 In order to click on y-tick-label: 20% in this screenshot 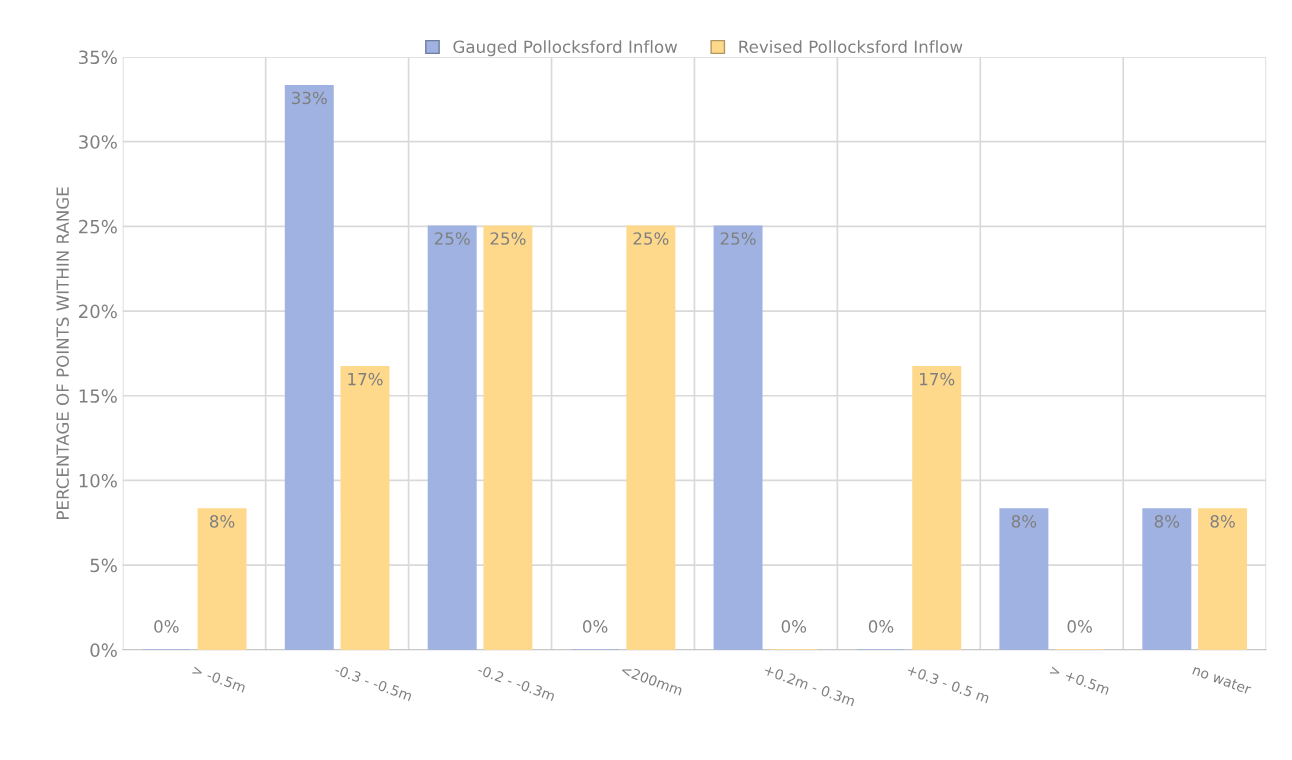, I will do `click(98, 311)`.